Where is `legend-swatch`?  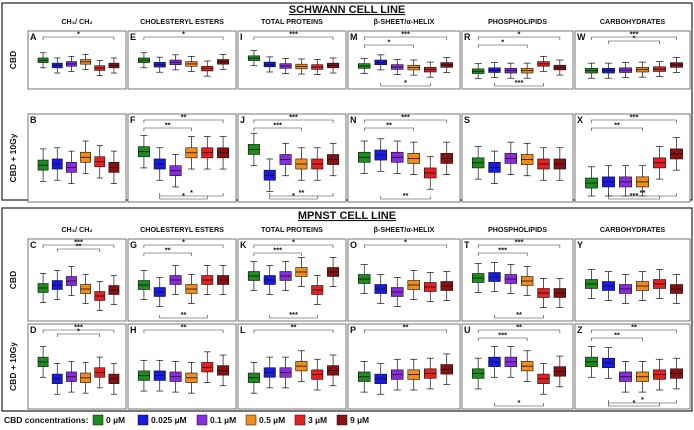
legend-swatch is located at coordinates (143, 420).